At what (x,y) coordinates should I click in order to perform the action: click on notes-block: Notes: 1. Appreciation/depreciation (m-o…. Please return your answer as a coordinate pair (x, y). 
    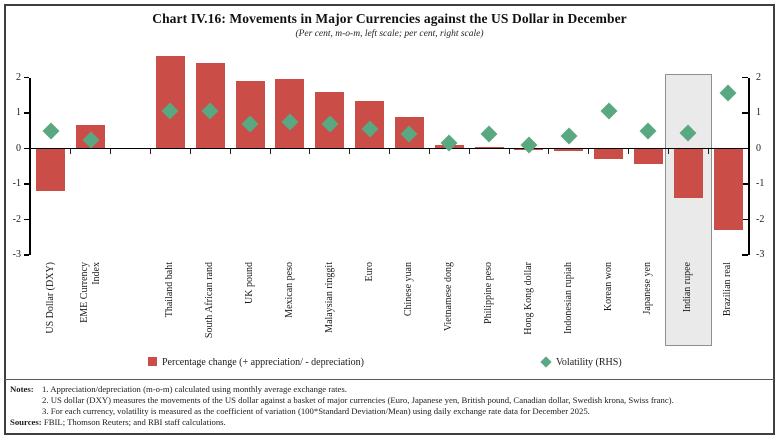
    Looking at the image, I should click on (390, 406).